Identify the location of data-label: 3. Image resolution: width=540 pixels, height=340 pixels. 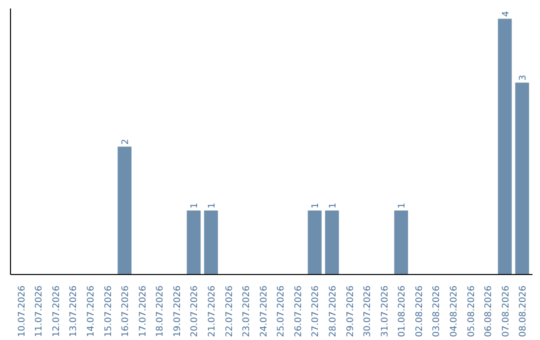
(523, 77).